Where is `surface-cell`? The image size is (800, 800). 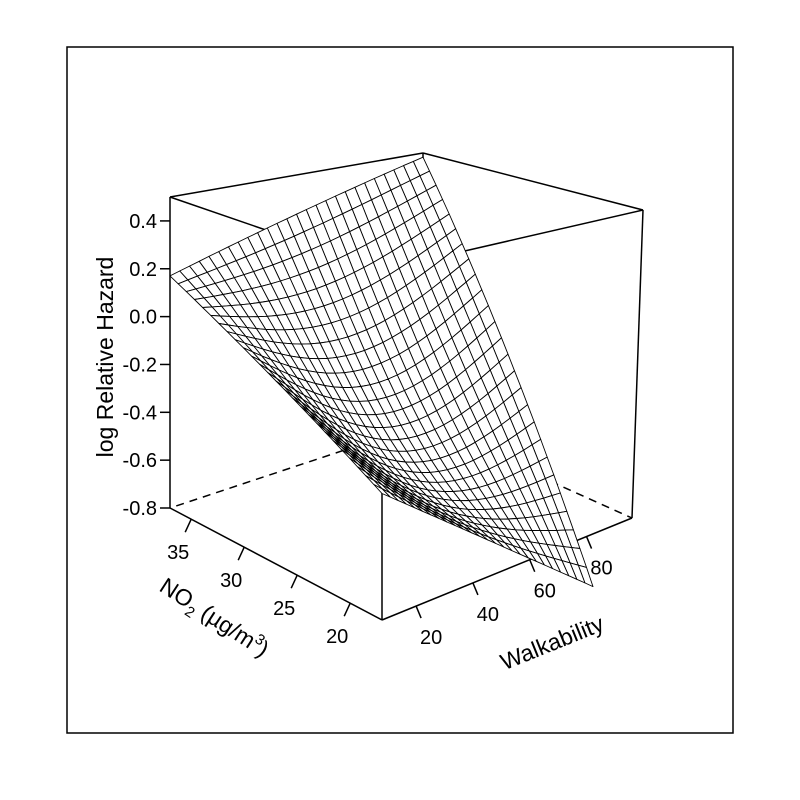
surface-cell is located at coordinates (382, 491).